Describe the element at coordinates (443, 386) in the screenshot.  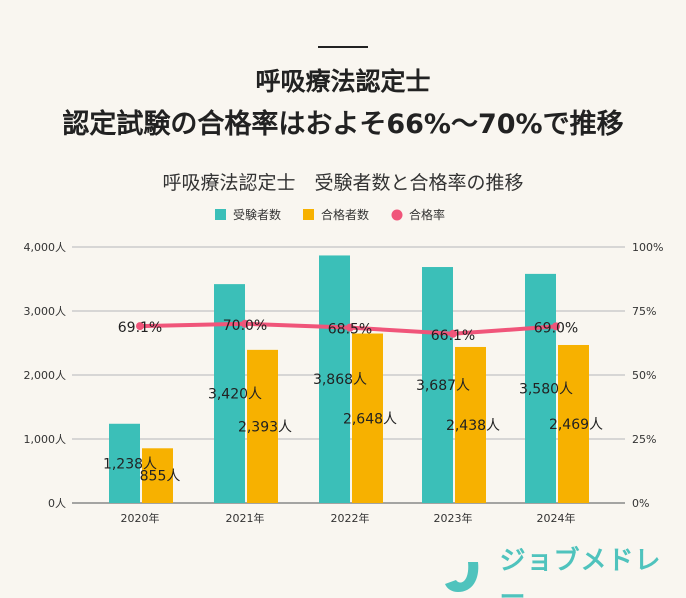
I see `data-label-applicants: 3,687人` at that location.